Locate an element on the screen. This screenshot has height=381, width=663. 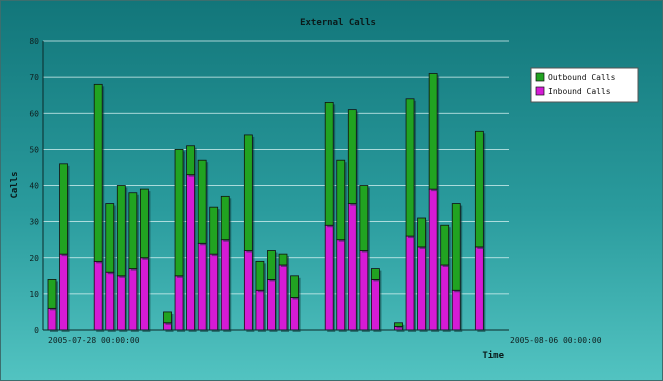
y-tick-label: 10 is located at coordinates (34, 294).